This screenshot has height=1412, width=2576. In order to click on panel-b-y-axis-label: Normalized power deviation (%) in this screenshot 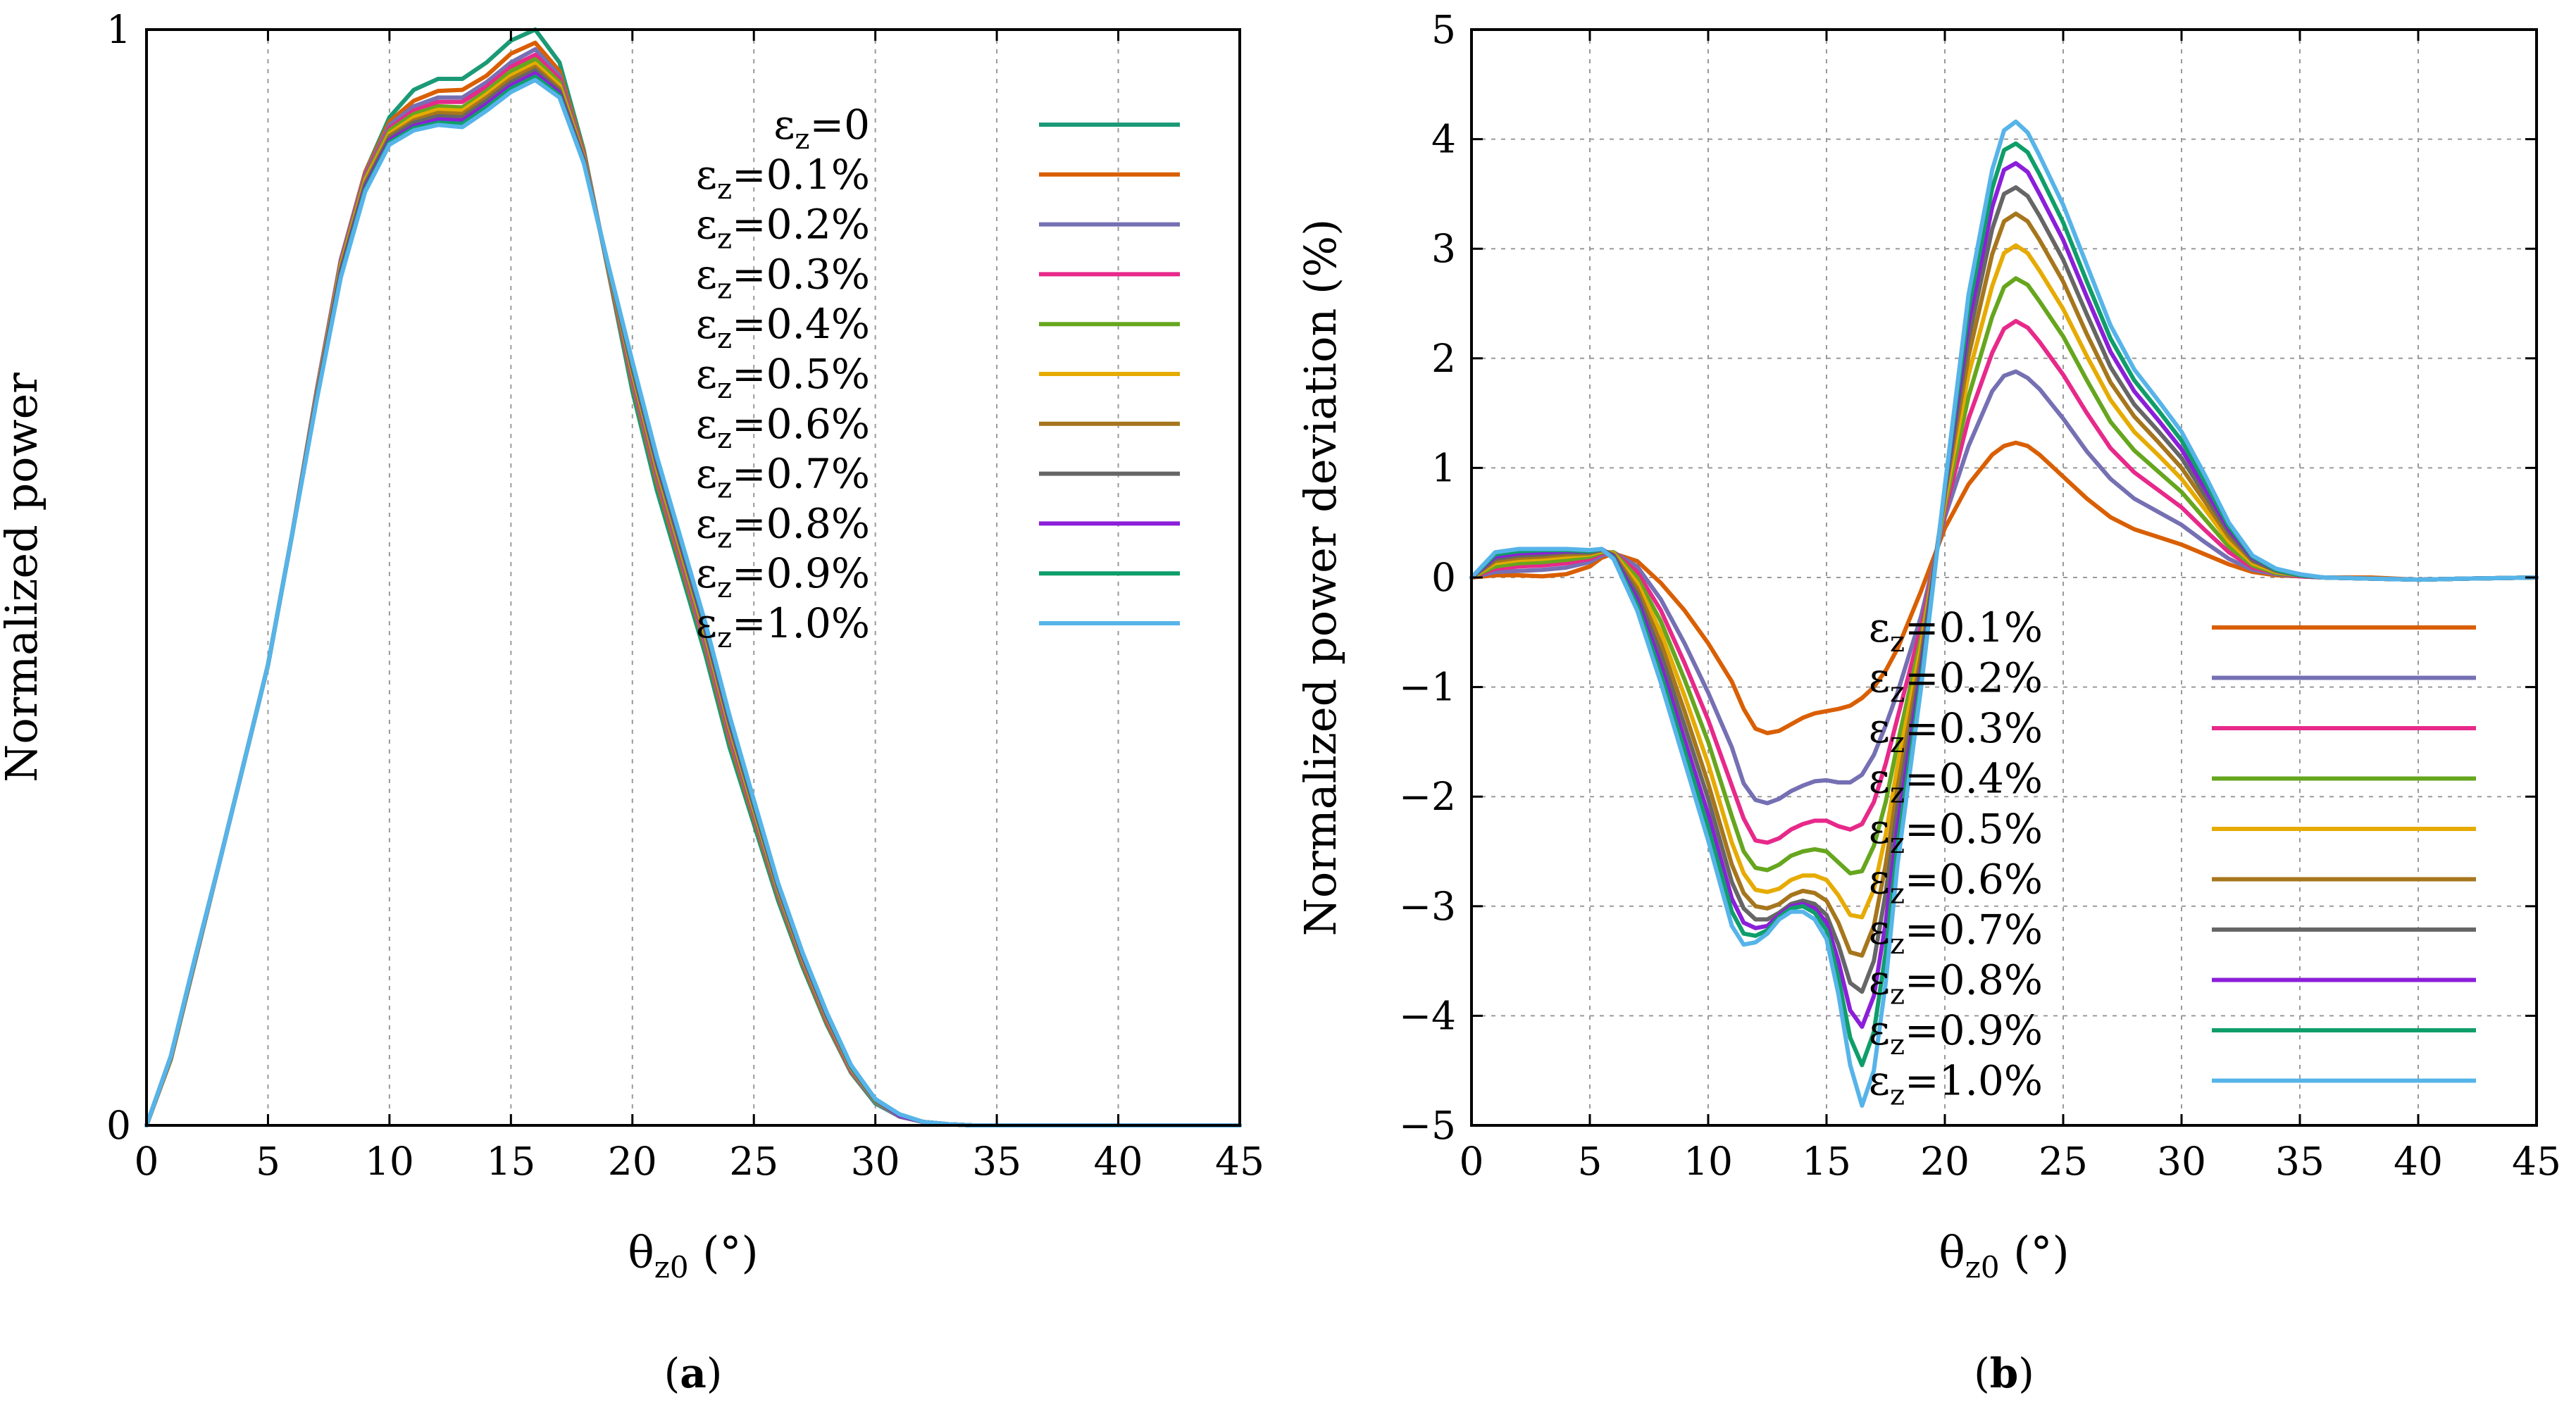, I will do `click(1320, 578)`.